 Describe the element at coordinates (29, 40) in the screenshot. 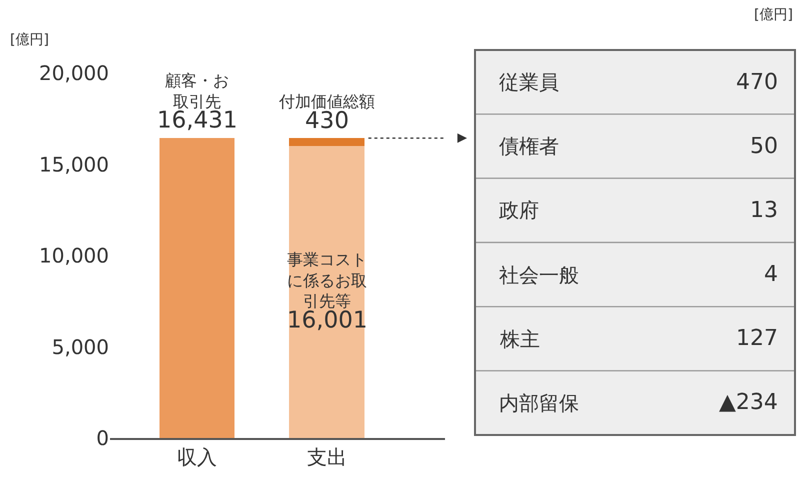

I see `y-axis-title: [億円]` at that location.